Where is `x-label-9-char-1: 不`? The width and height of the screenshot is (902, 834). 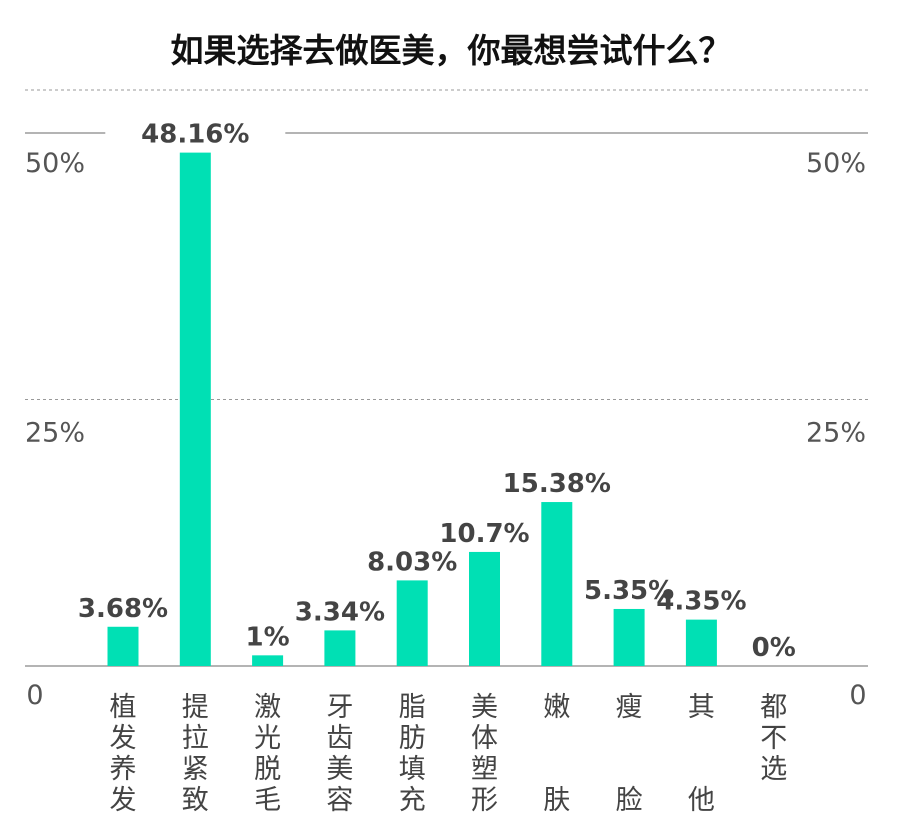
x-label-9-char-1: 不 is located at coordinates (773, 738).